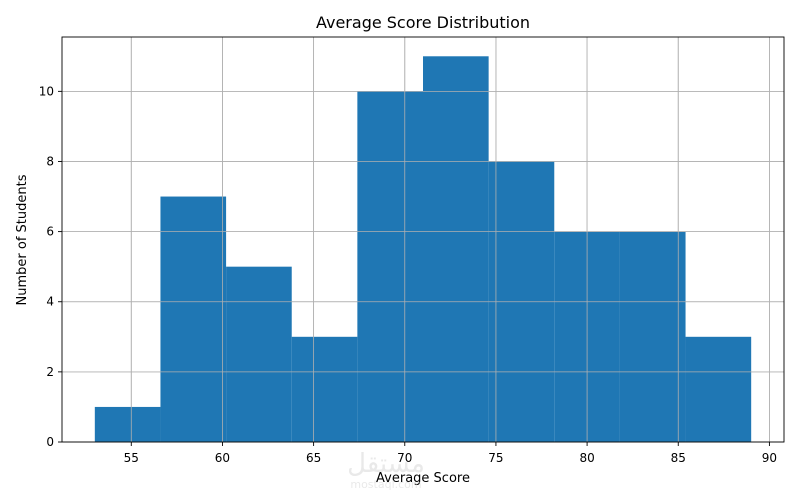 The width and height of the screenshot is (800, 500). Describe the element at coordinates (586, 458) in the screenshot. I see `x-tick-label: 80` at that location.